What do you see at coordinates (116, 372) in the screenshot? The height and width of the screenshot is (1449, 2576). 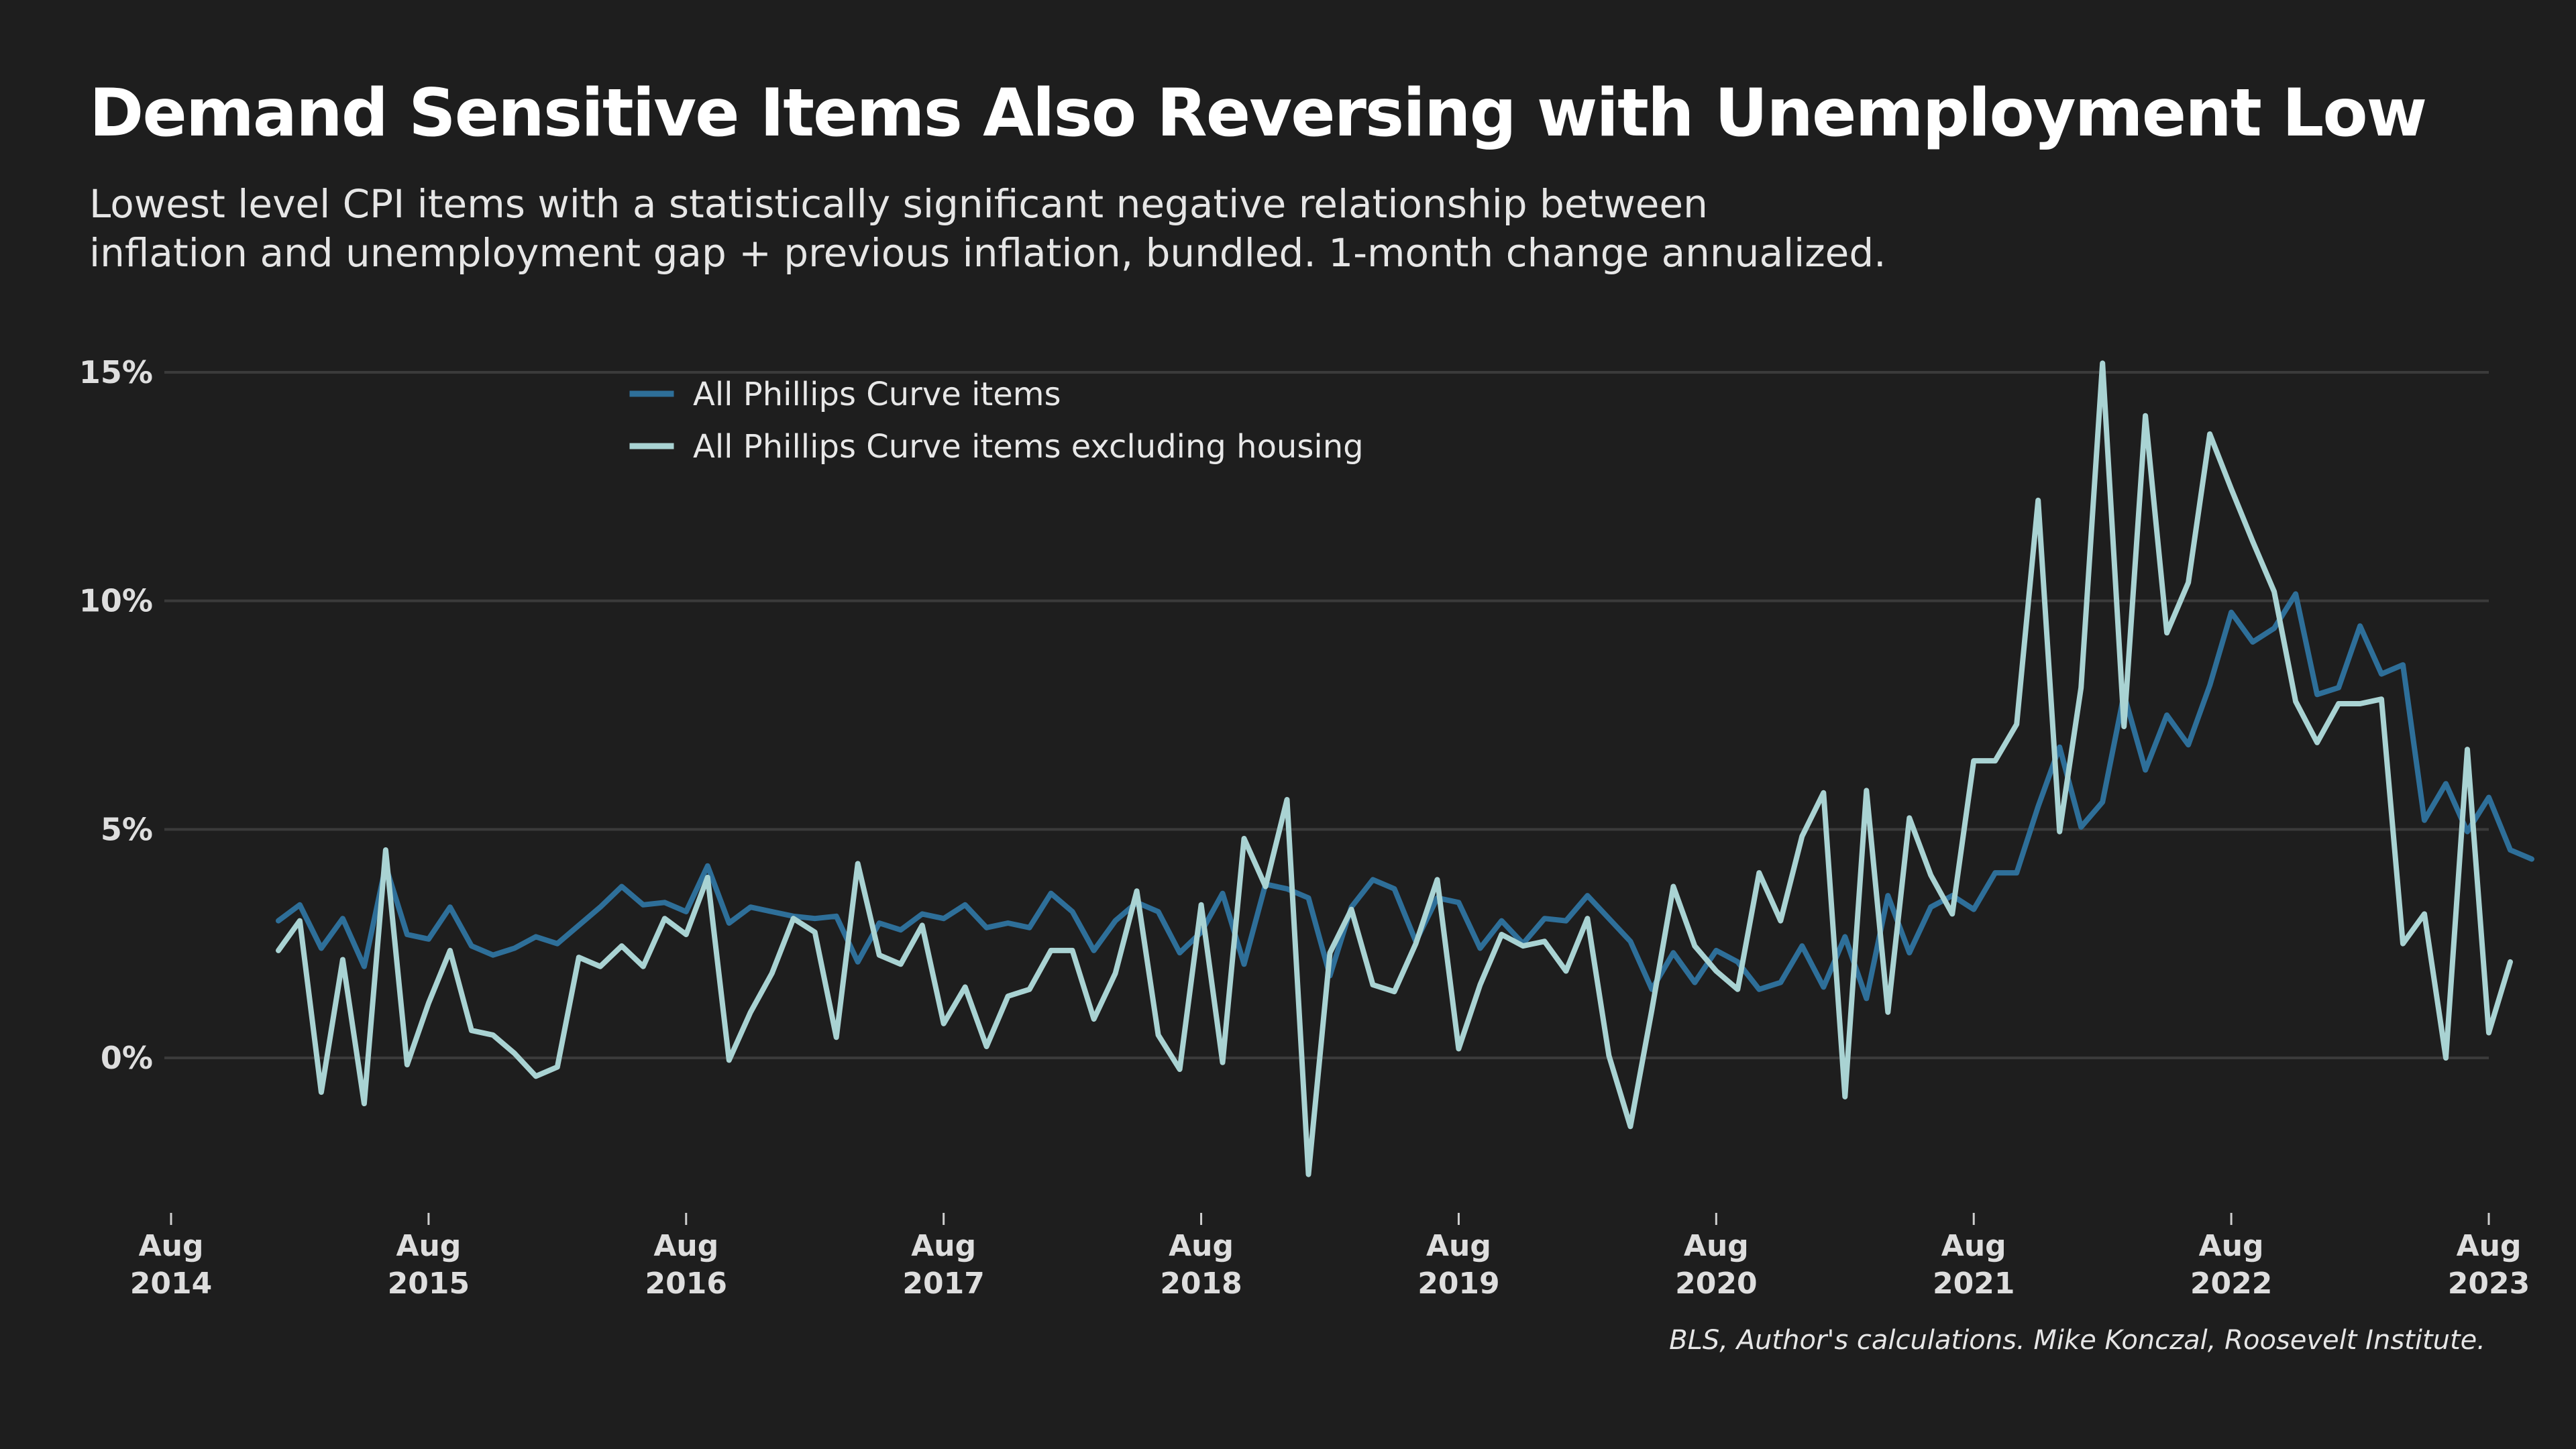 I see `y-tick-label: 15%` at bounding box center [116, 372].